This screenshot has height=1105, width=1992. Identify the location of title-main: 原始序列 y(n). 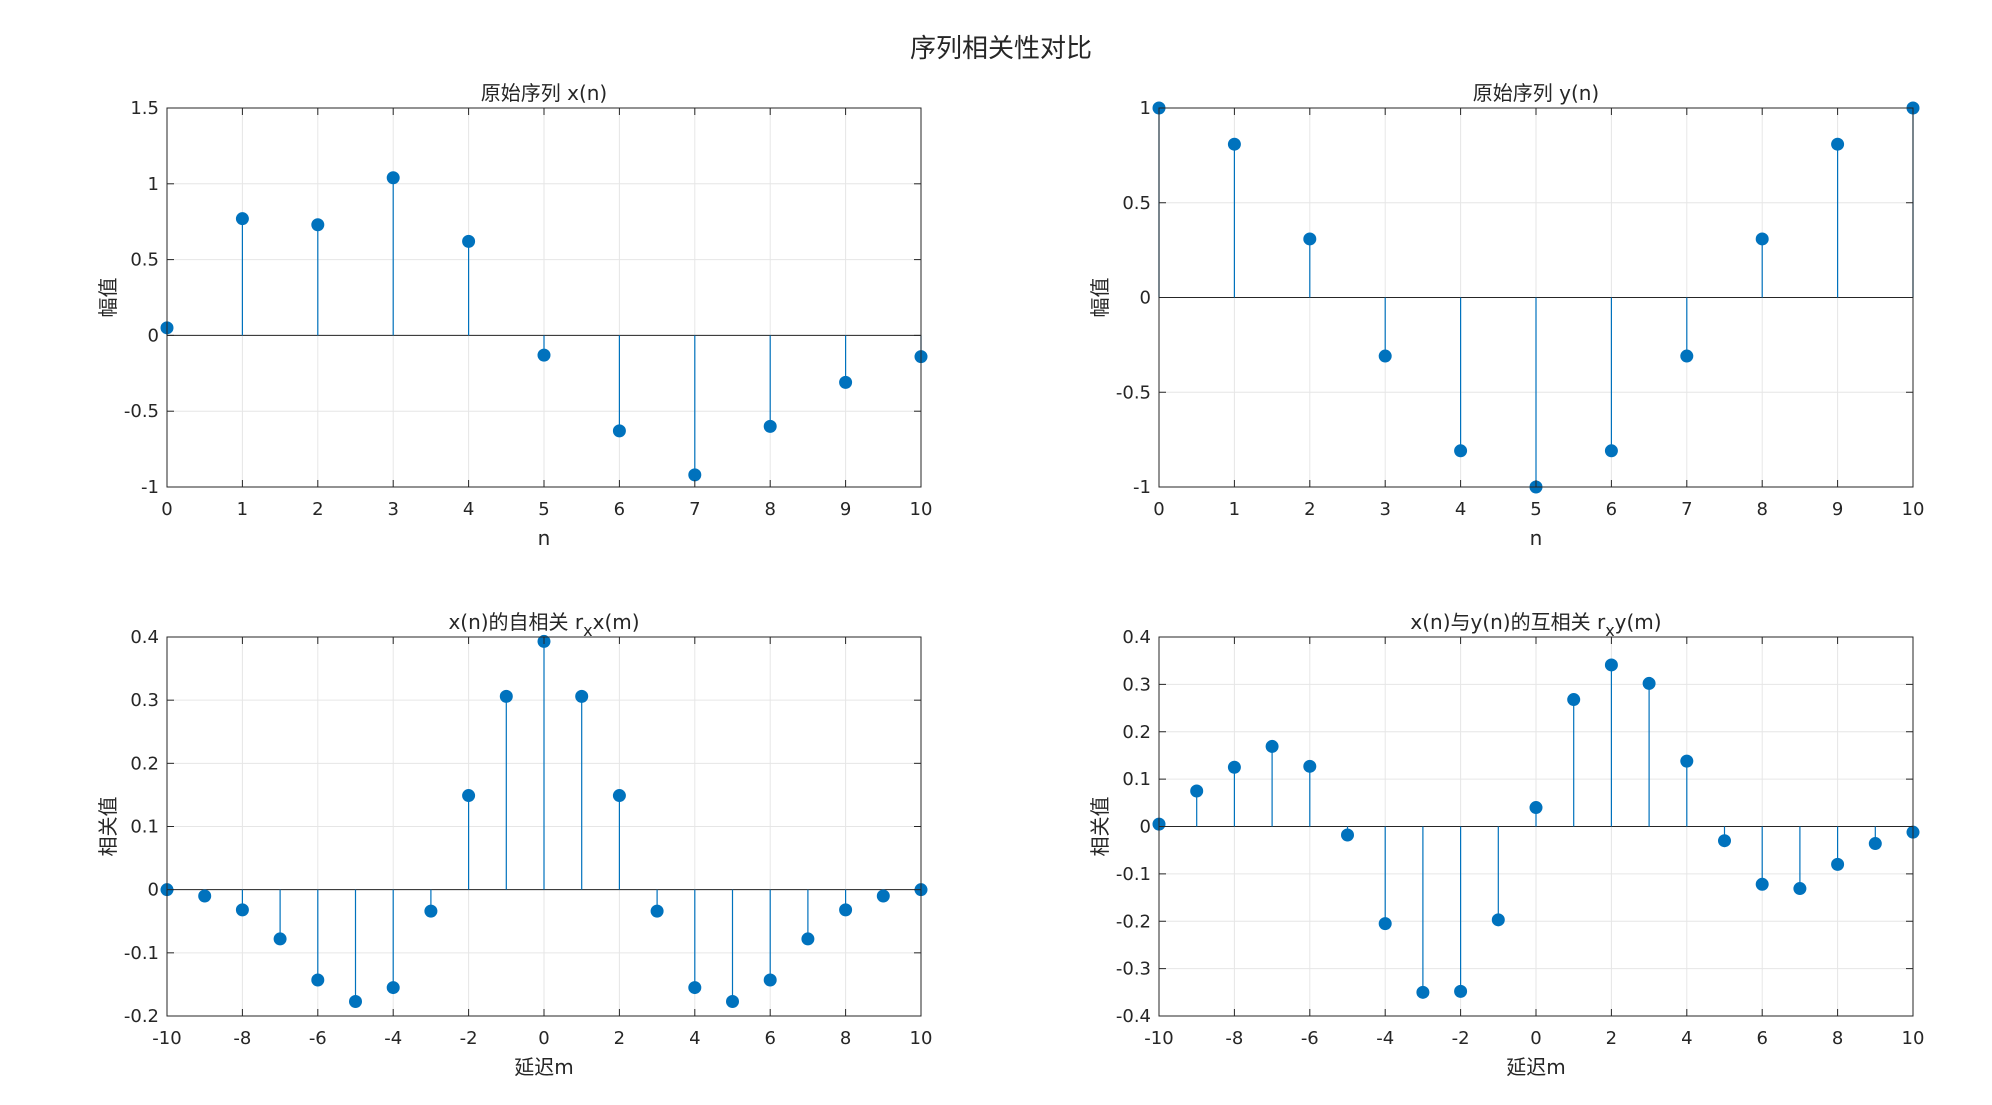
(1536, 93).